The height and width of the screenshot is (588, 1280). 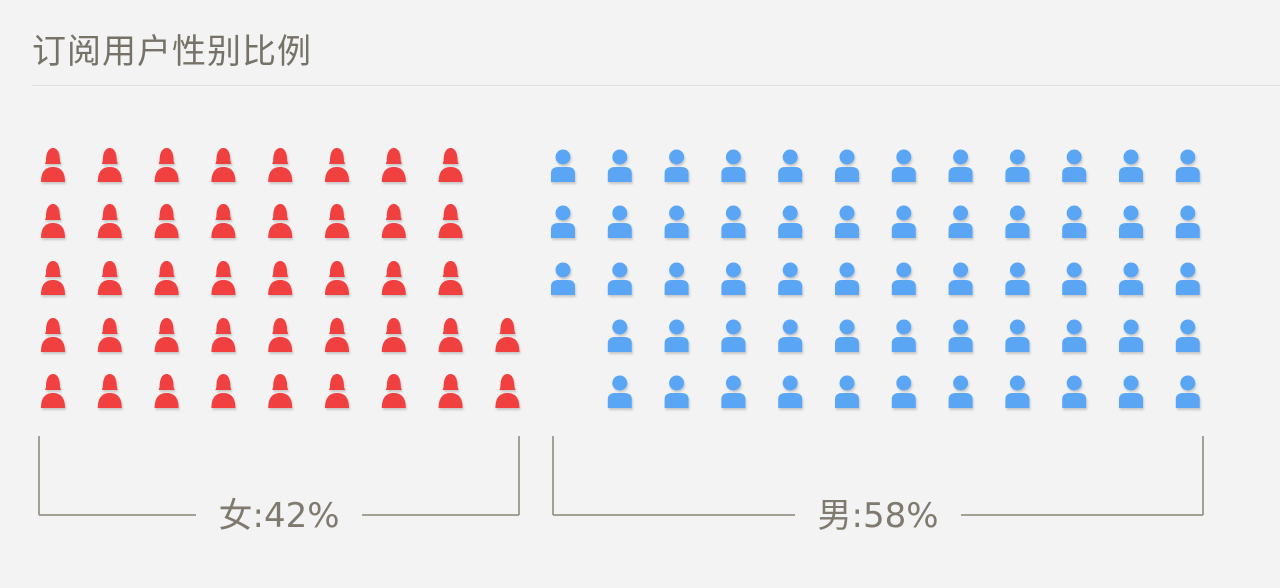 What do you see at coordinates (172, 52) in the screenshot?
I see `chart-title: 订阅用户性别比例` at bounding box center [172, 52].